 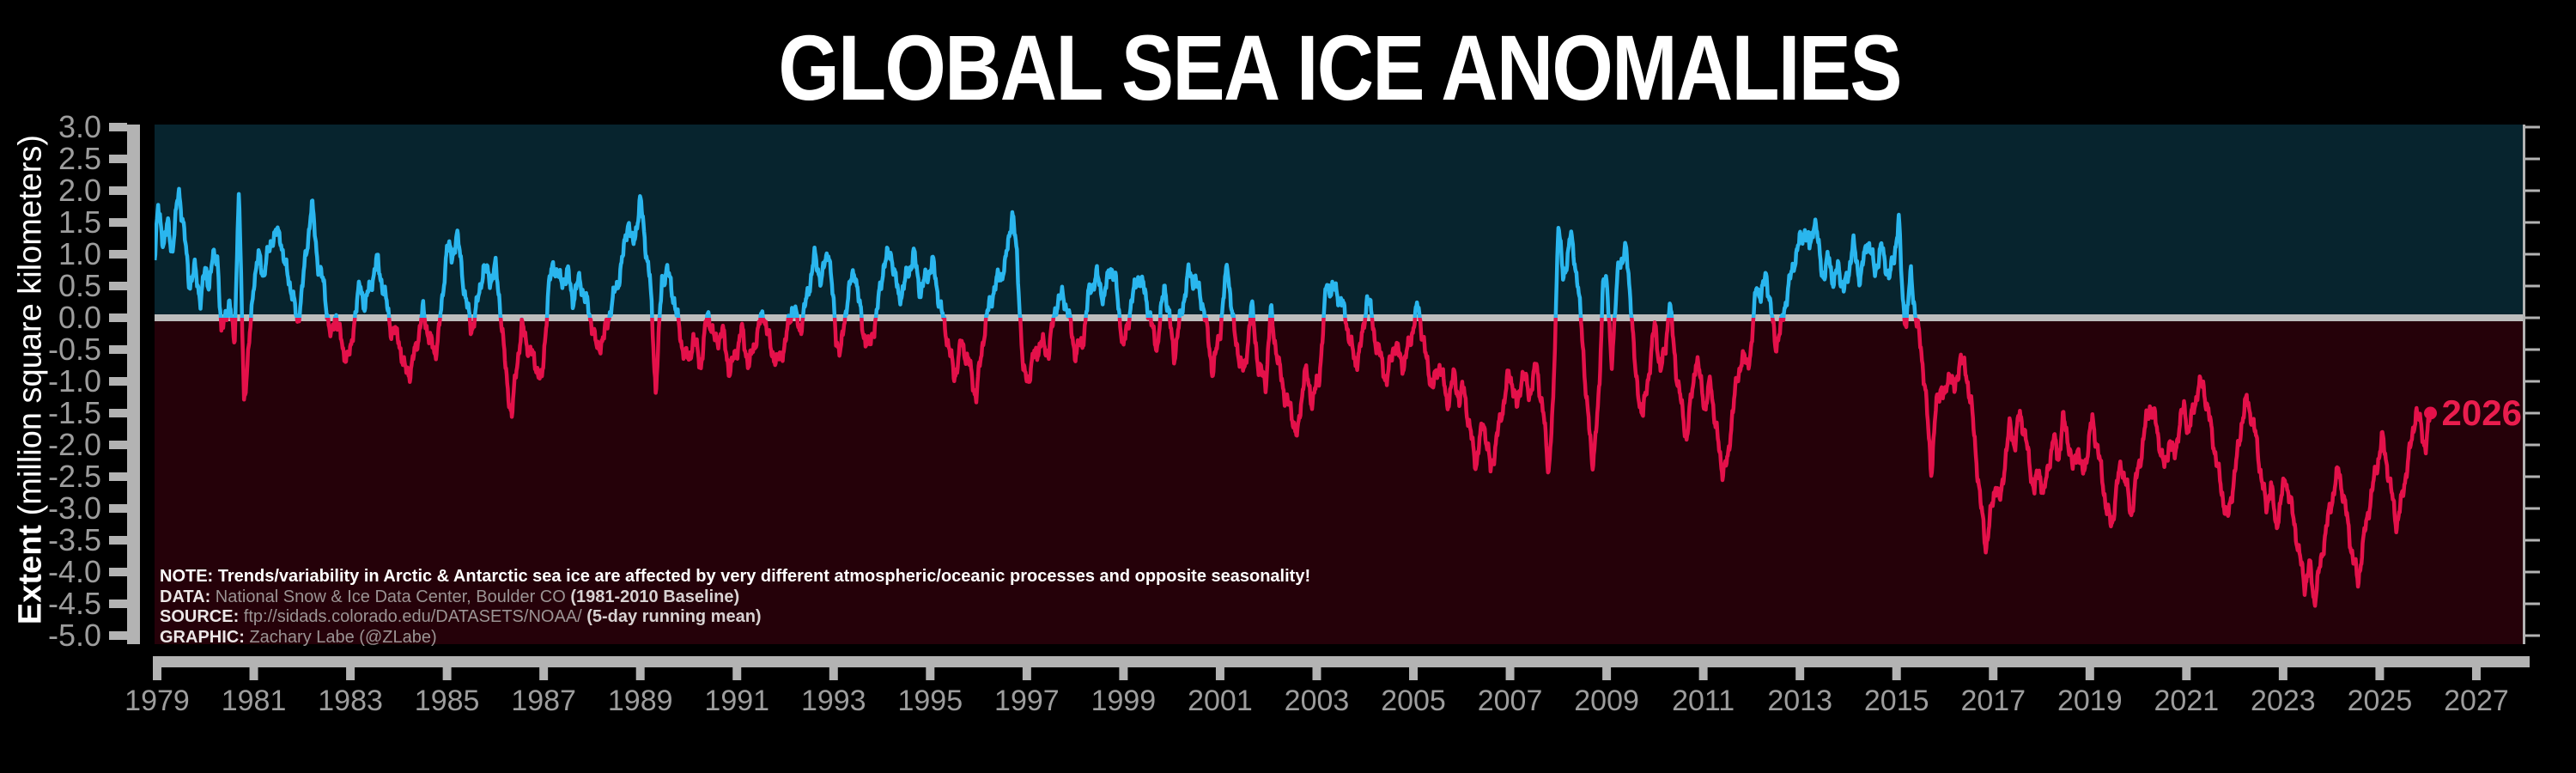 What do you see at coordinates (202, 616) in the screenshot?
I see `note-segment: SOURCE:` at bounding box center [202, 616].